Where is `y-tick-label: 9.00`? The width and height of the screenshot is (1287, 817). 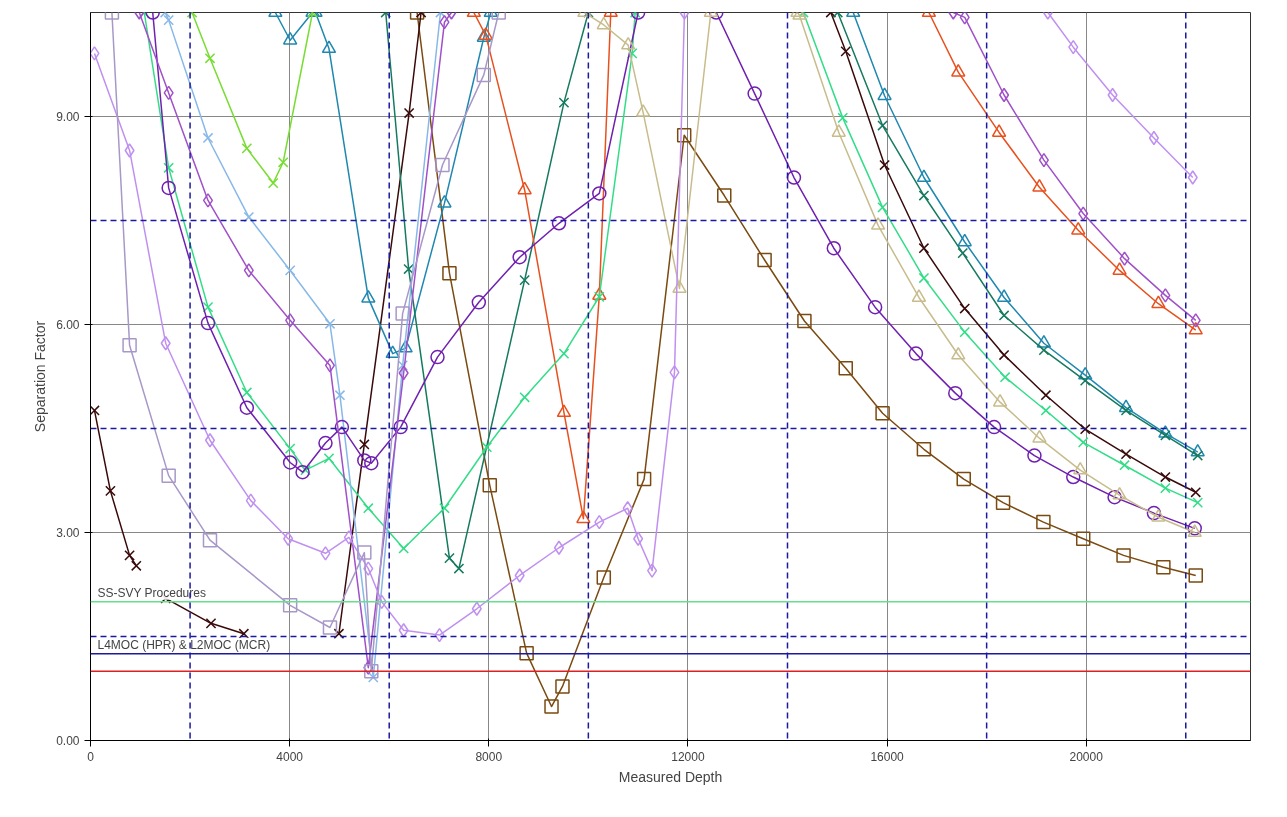 y-tick-label: 9.00 is located at coordinates (68, 117).